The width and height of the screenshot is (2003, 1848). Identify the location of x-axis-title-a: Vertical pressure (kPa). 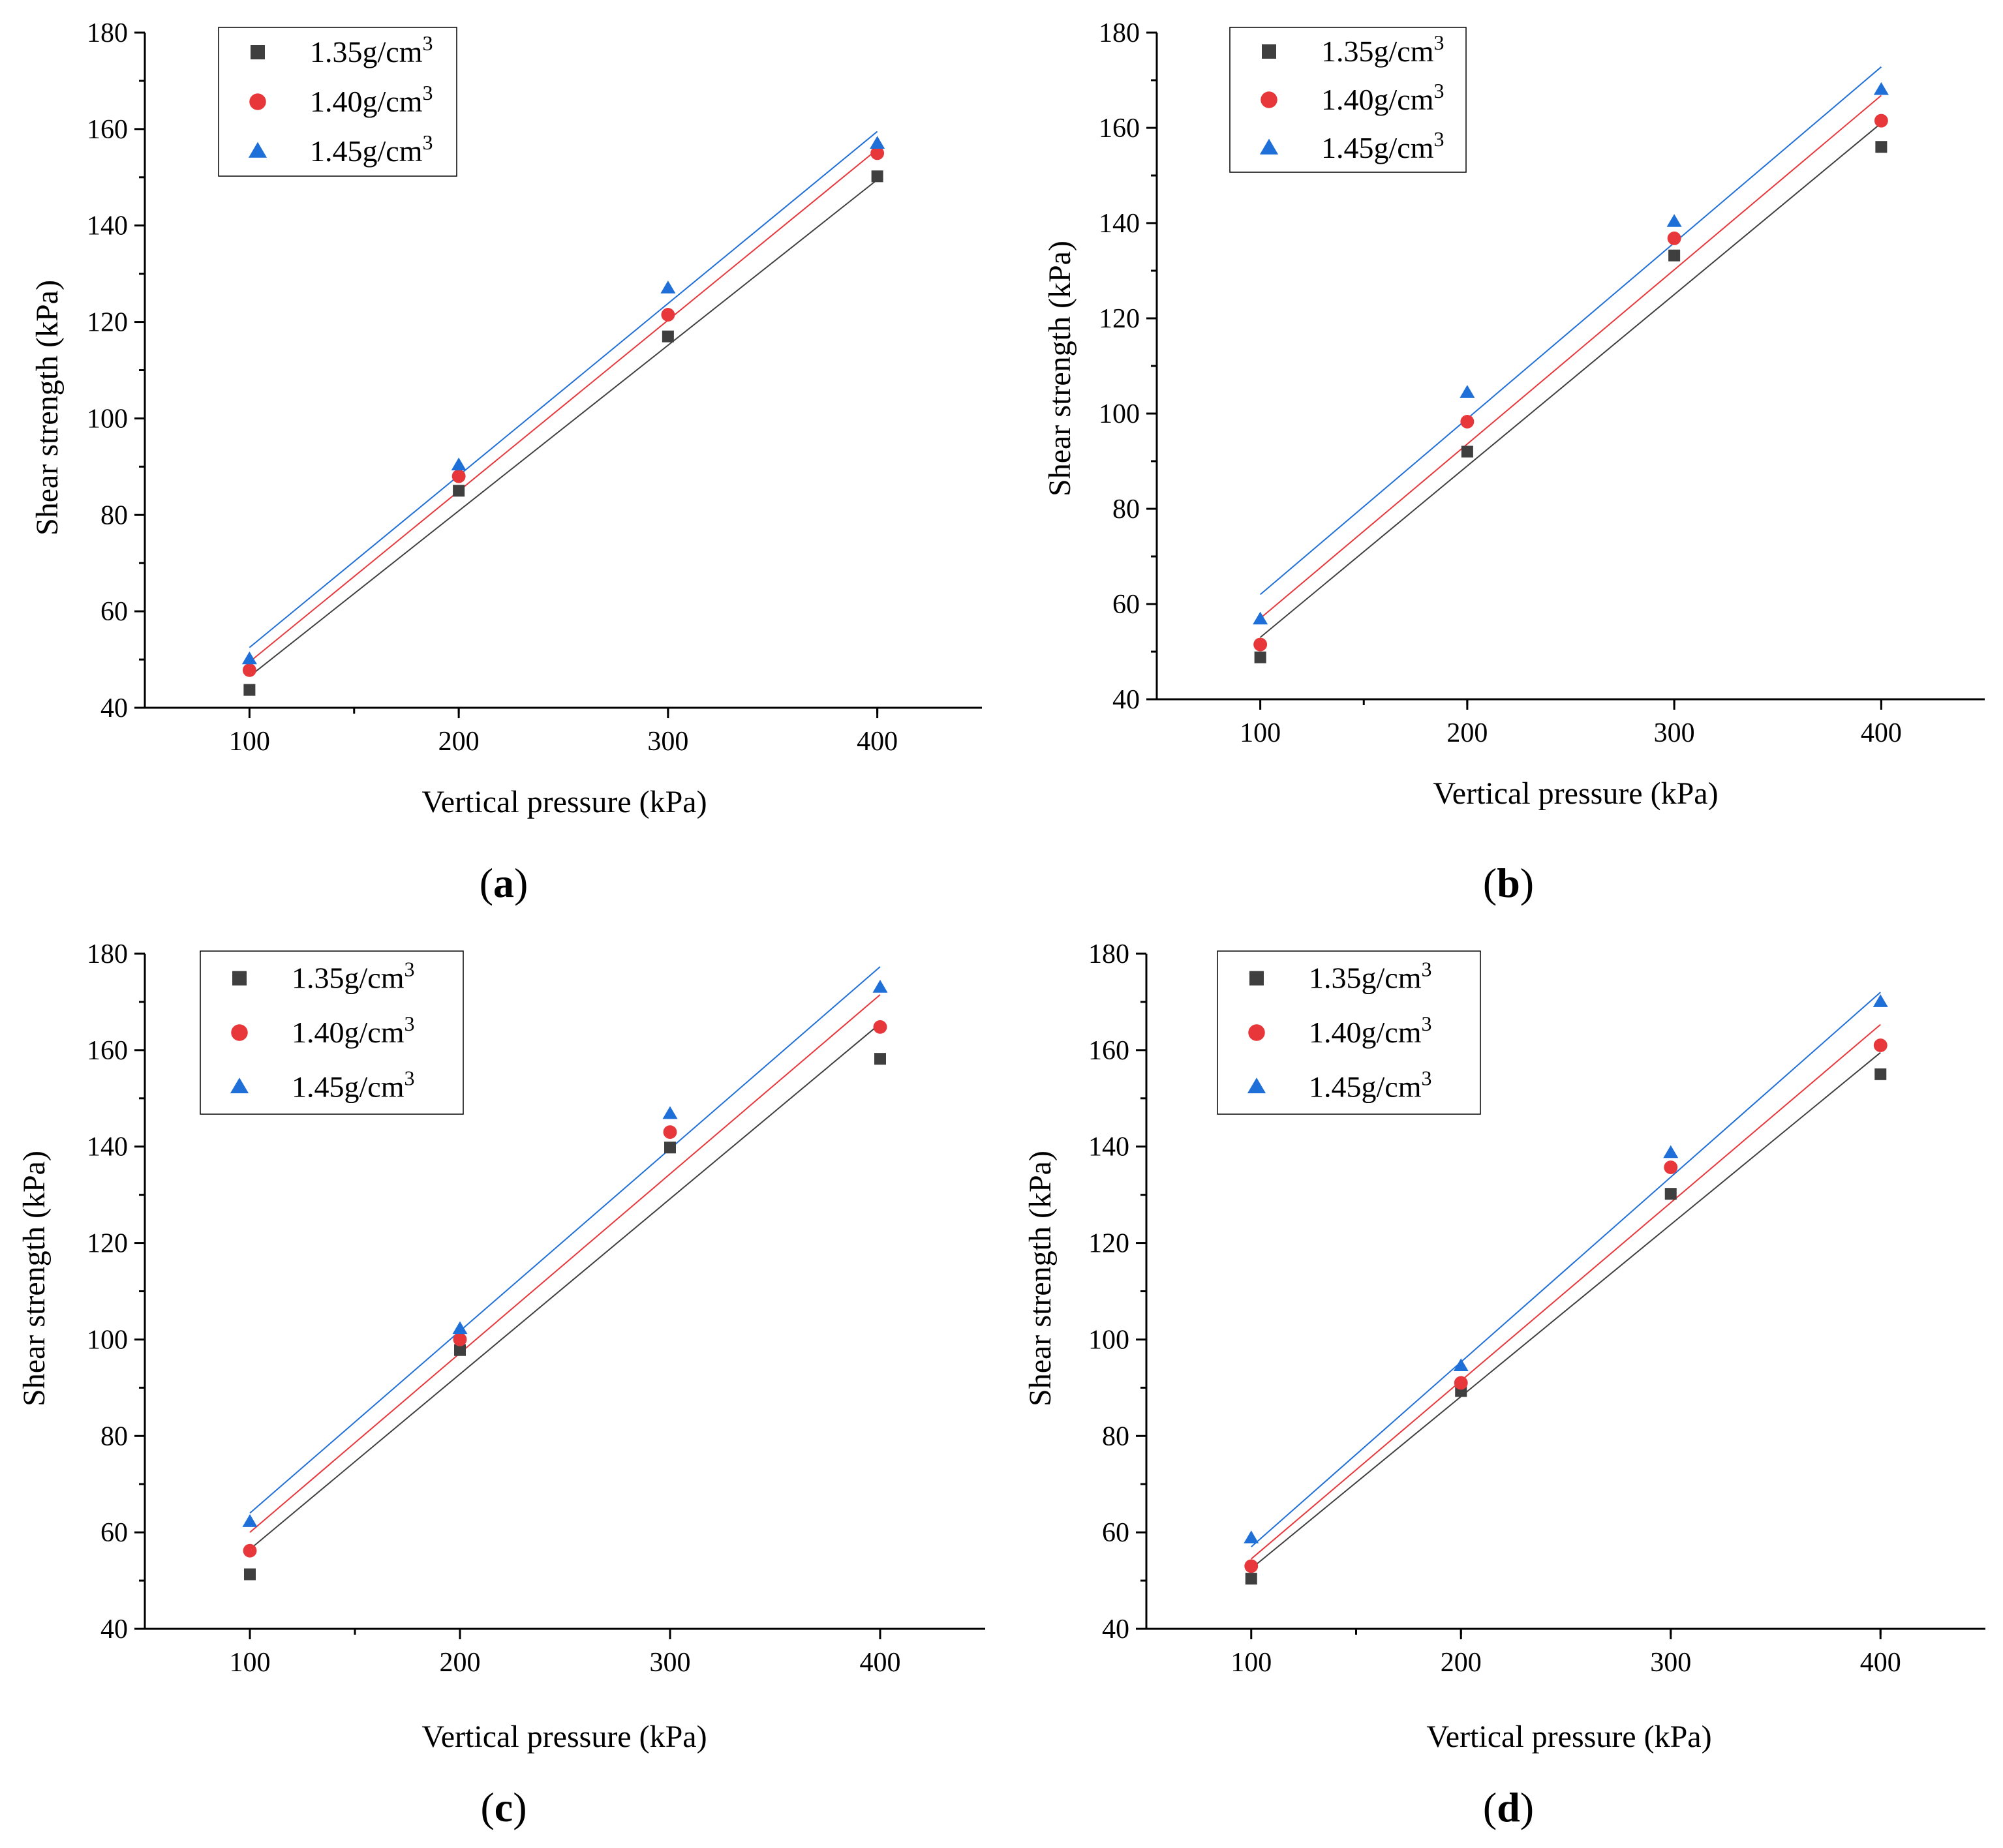
(564, 802).